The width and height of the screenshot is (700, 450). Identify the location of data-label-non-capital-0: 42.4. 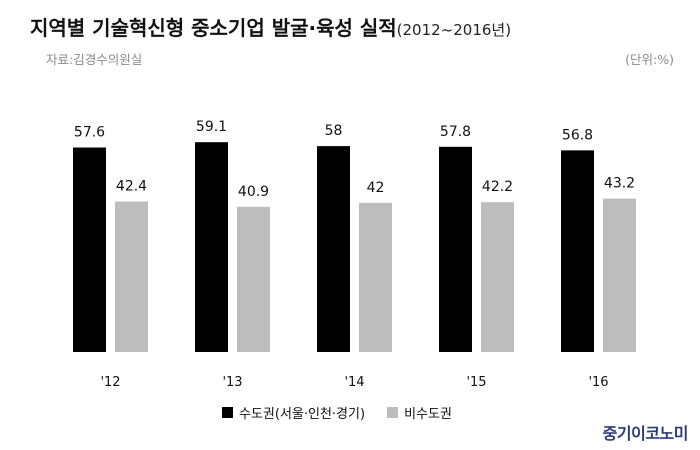
(131, 186).